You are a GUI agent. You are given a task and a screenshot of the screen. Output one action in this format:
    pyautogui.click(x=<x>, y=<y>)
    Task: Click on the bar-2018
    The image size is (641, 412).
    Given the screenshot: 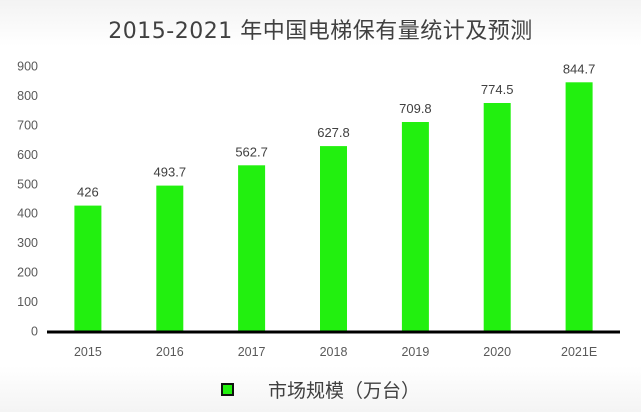 What is the action you would take?
    pyautogui.click(x=333, y=238)
    